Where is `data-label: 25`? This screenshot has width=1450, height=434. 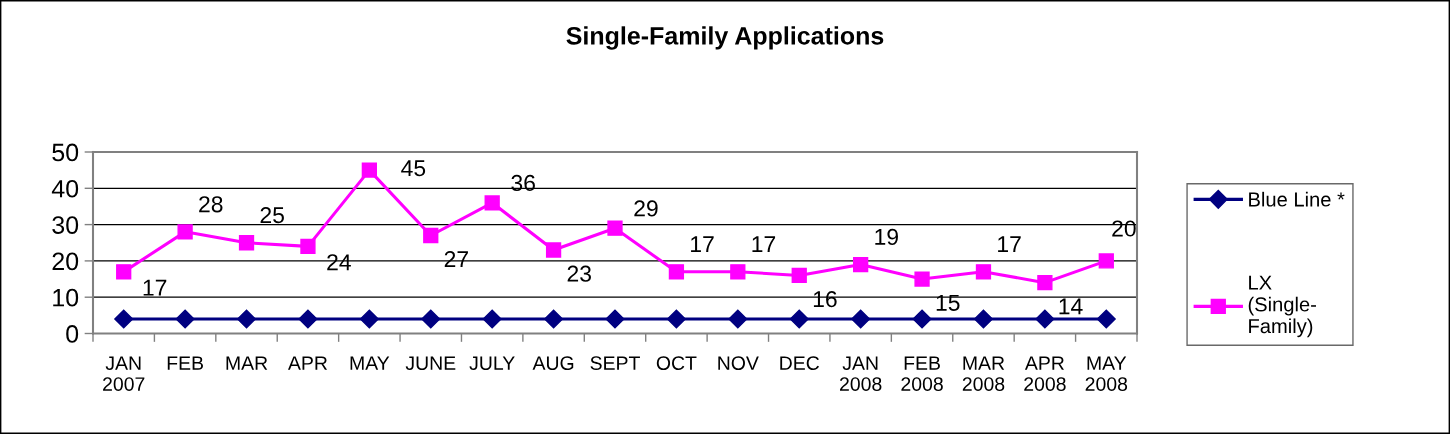
data-label: 25 is located at coordinates (272, 215).